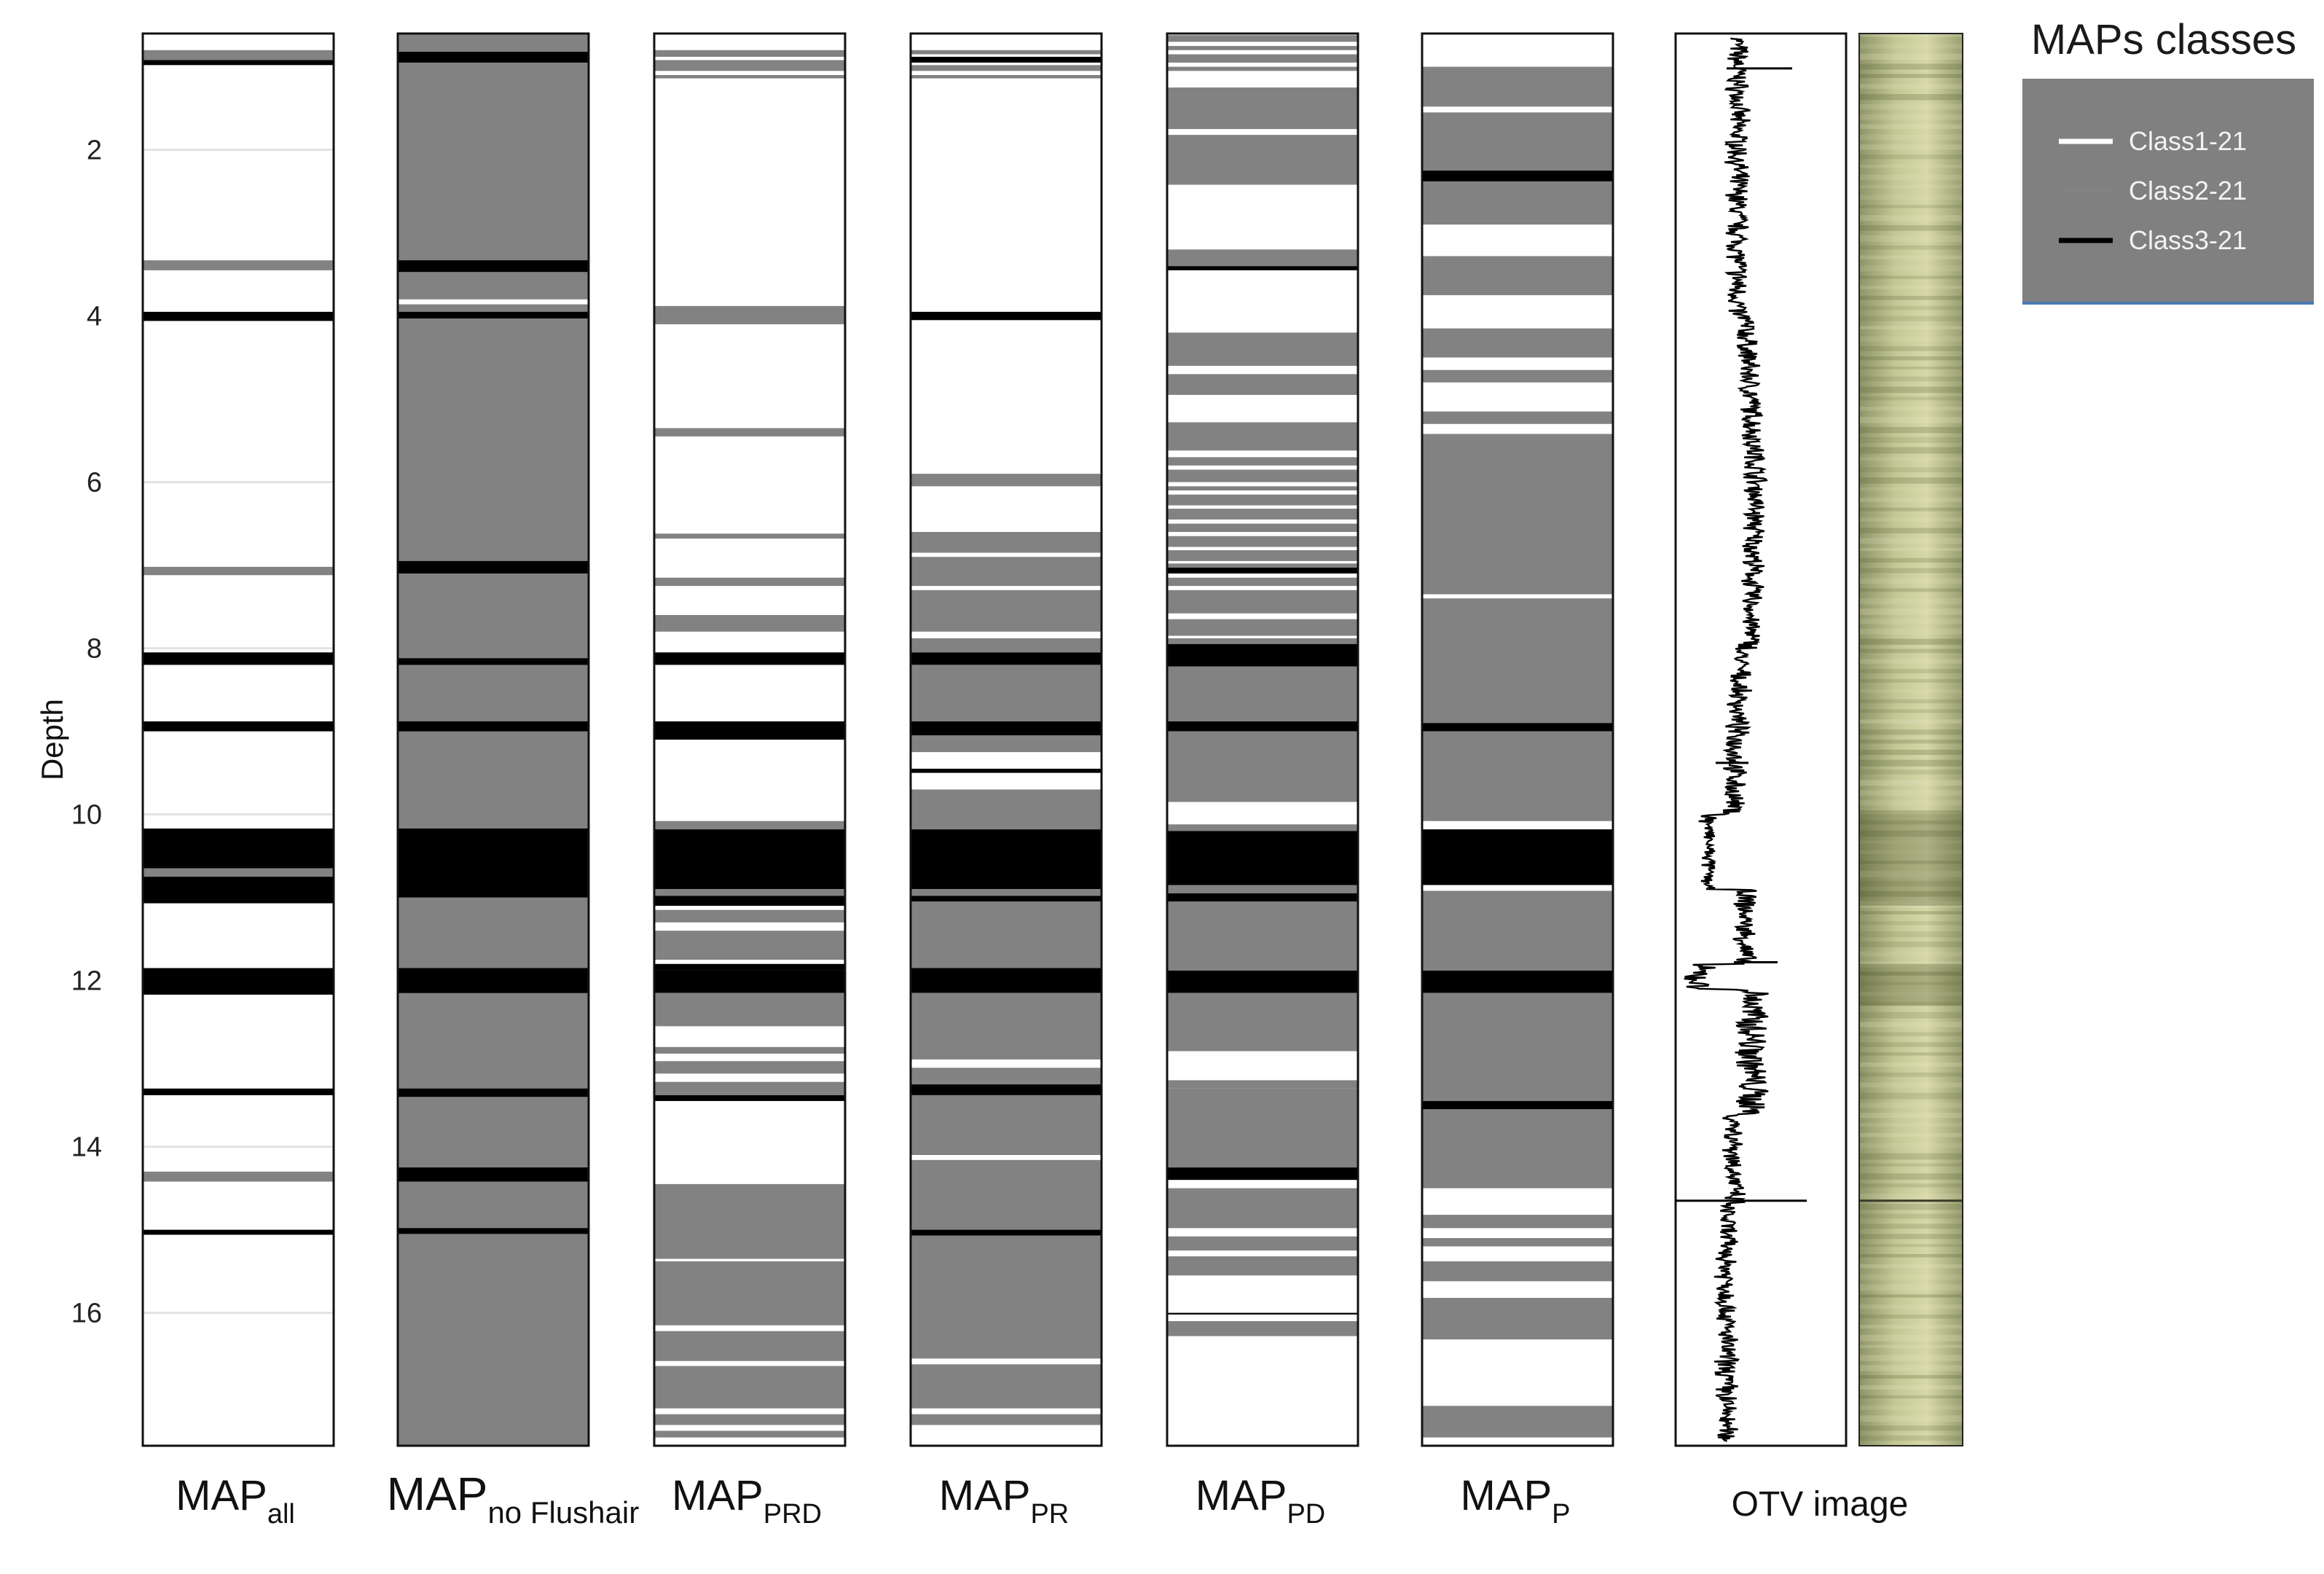 The height and width of the screenshot is (1574, 2324). What do you see at coordinates (563, 1513) in the screenshot?
I see `track-label-sub: no Flushair` at bounding box center [563, 1513].